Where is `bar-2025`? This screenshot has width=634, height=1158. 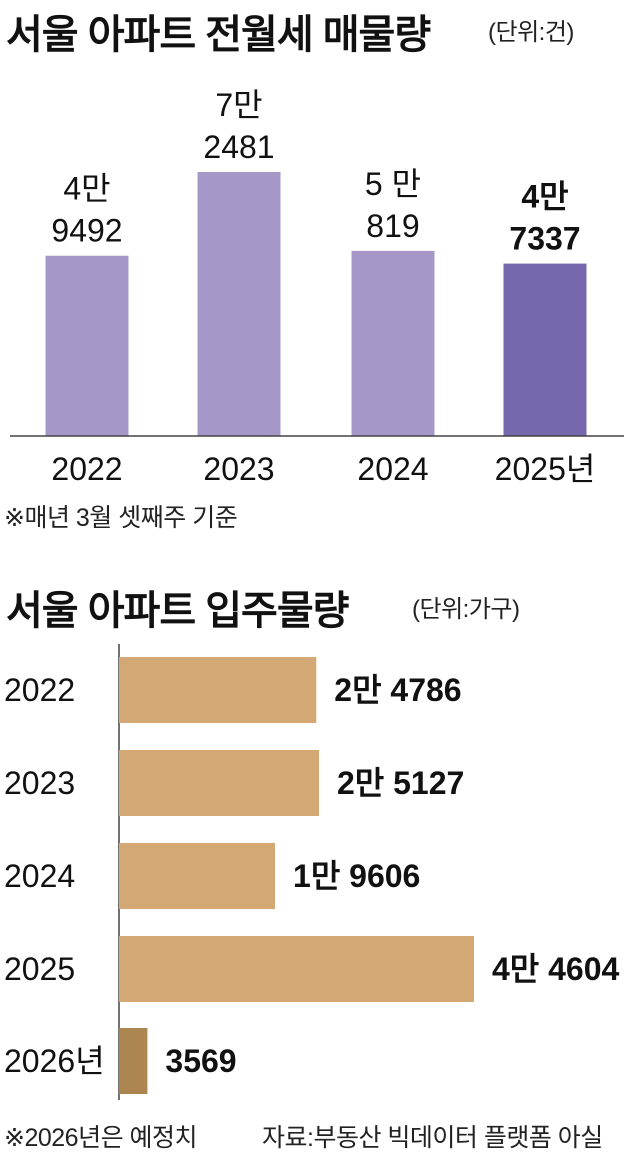
bar-2025 is located at coordinates (296, 969).